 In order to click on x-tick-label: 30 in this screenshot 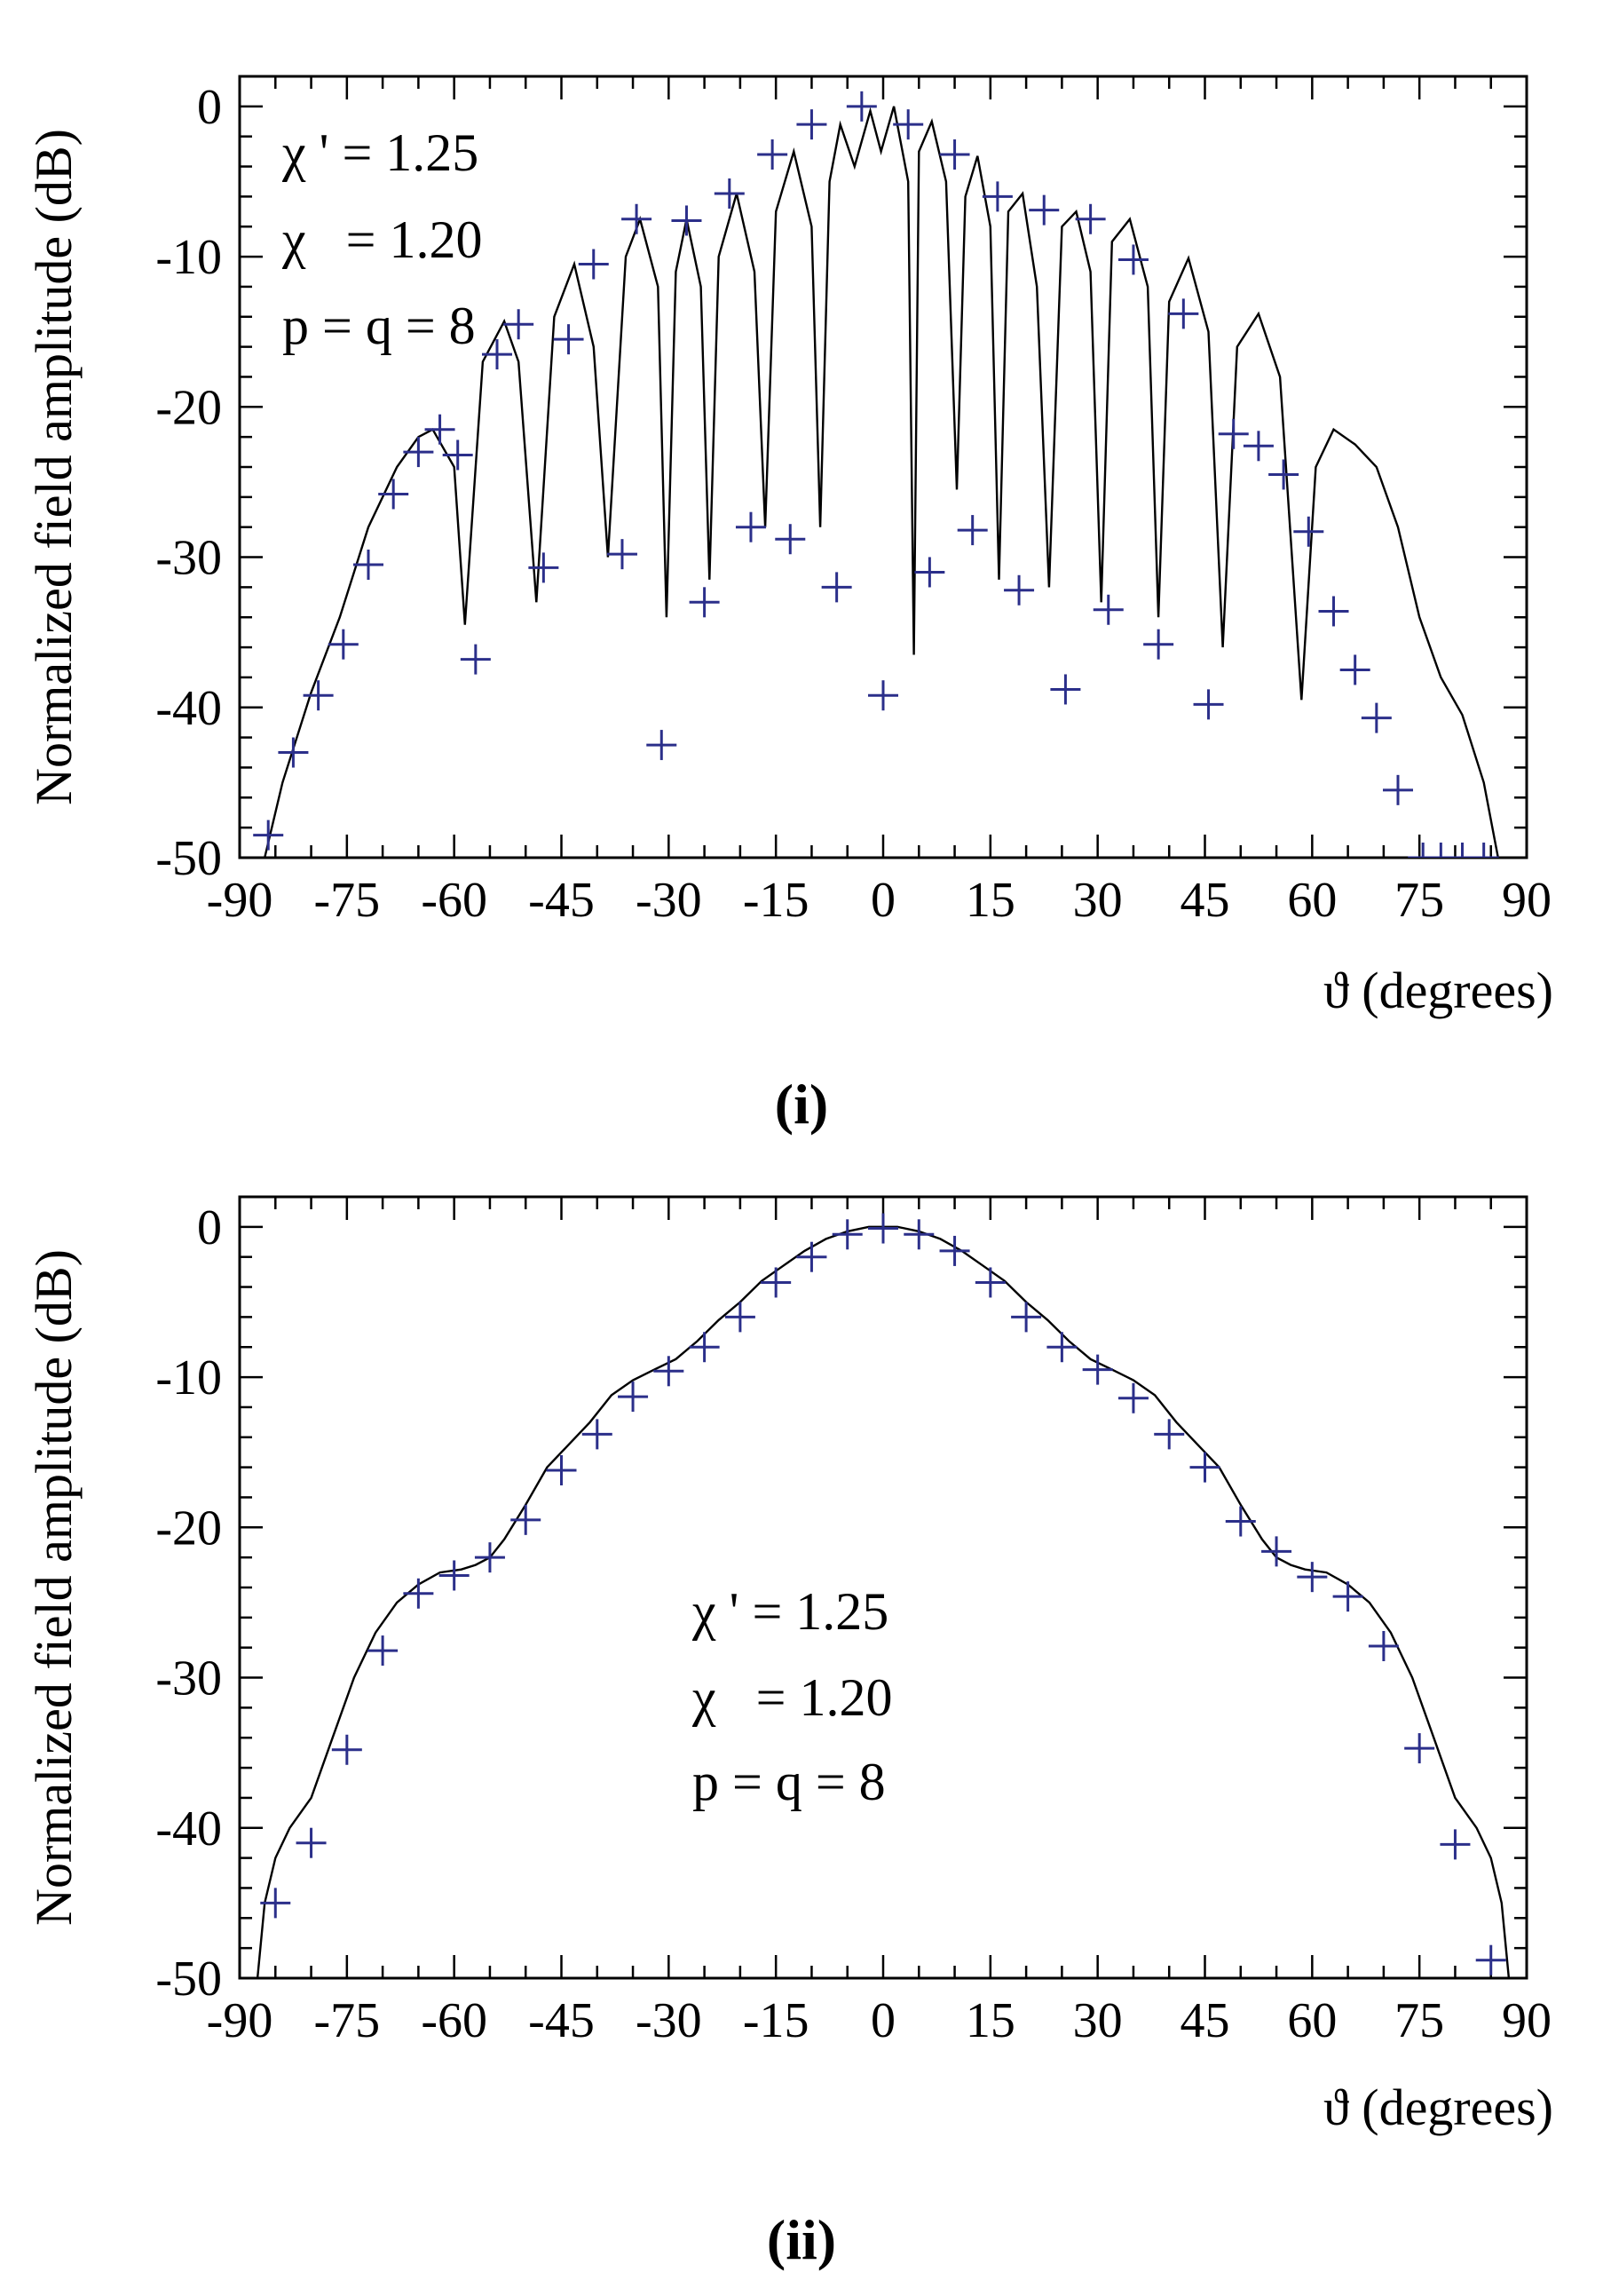, I will do `click(1098, 2020)`.